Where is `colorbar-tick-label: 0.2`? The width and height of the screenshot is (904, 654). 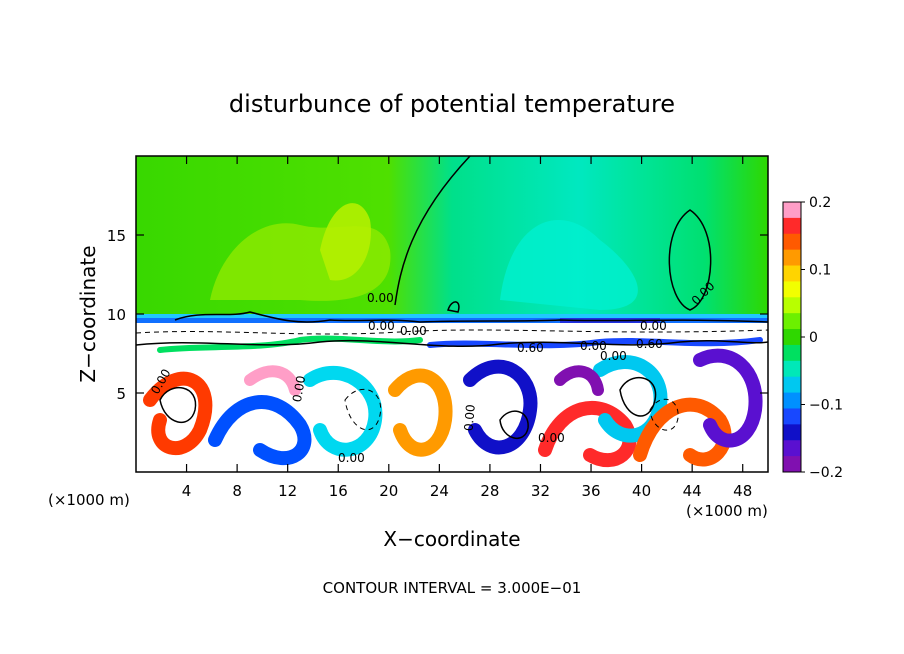
colorbar-tick-label: 0.2 is located at coordinates (820, 203).